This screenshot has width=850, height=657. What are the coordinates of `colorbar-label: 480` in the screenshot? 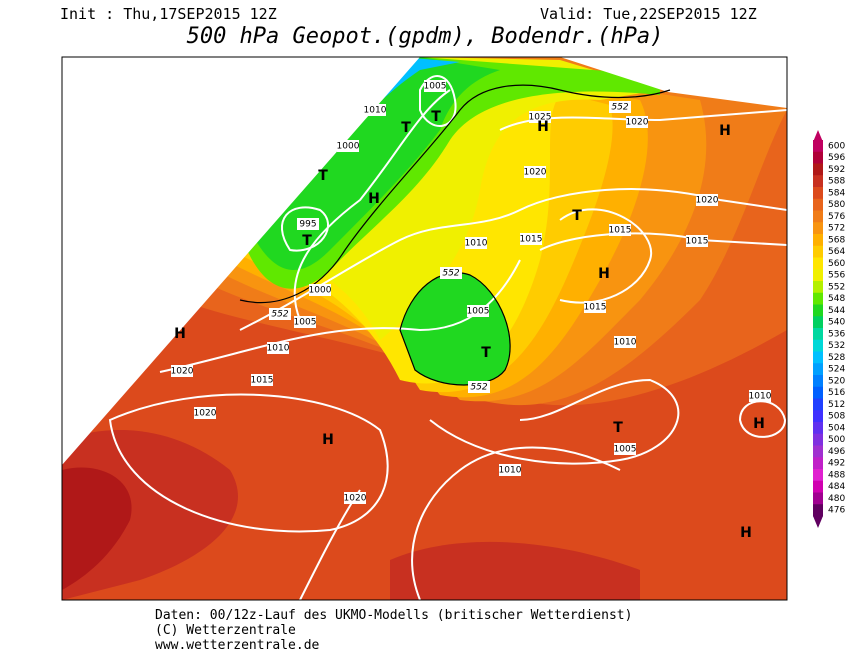 It's located at (836, 499).